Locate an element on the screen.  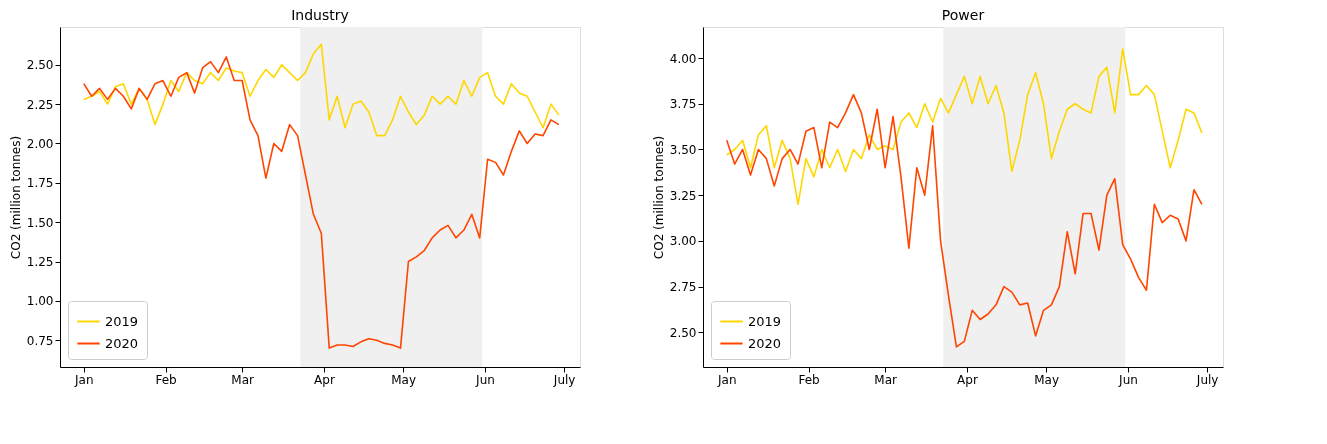
y-tick-label: 4.00 is located at coordinates (683, 58).